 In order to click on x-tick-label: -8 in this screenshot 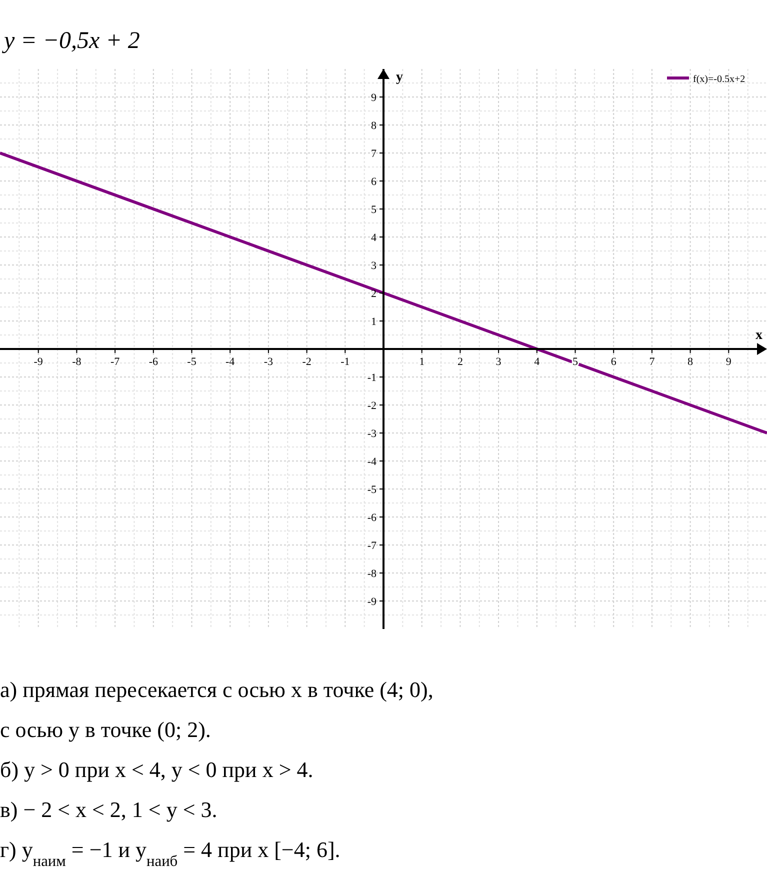, I will do `click(77, 362)`.